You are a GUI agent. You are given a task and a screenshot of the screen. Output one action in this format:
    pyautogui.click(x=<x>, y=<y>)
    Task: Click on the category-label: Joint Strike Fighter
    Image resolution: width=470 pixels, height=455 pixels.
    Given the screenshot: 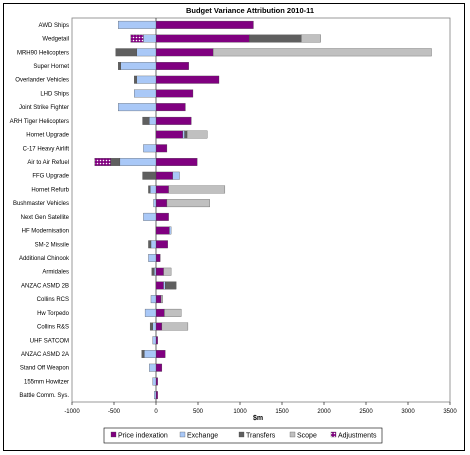 What is the action you would take?
    pyautogui.click(x=44, y=108)
    